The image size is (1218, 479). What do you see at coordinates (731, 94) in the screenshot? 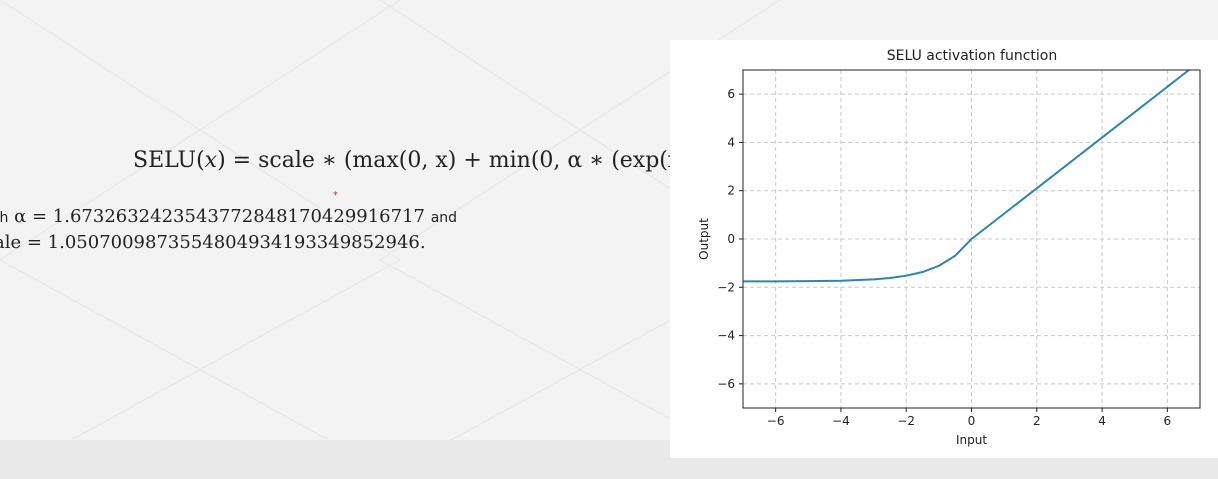
I see `y-tick-label: 6` at bounding box center [731, 94].